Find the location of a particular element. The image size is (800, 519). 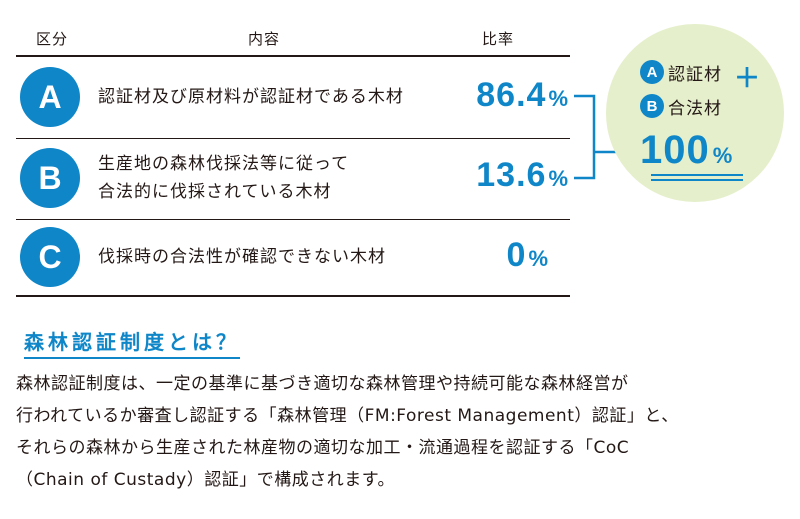

header-ratio: 比率 is located at coordinates (498, 39).